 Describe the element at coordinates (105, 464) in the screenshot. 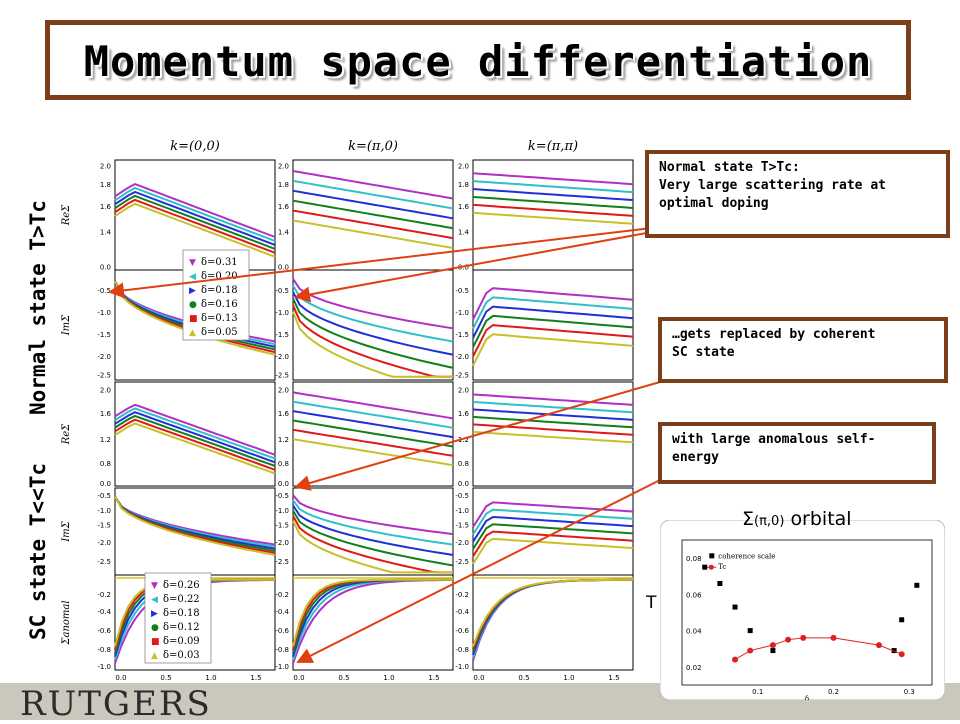

I see `y-tick-label: 0.8` at that location.